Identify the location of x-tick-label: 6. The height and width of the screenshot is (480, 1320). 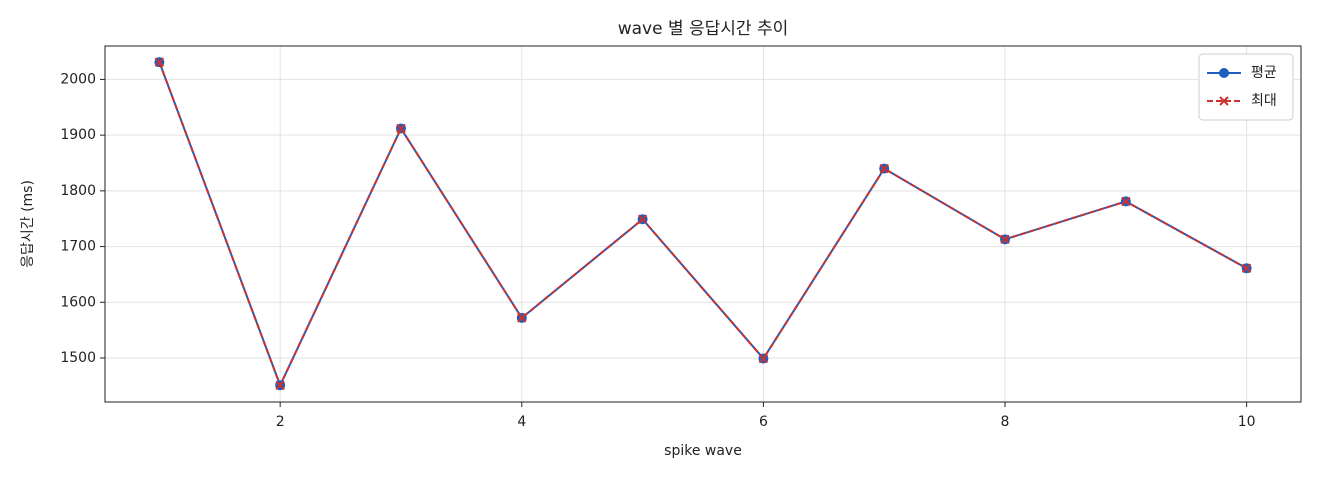
(763, 422).